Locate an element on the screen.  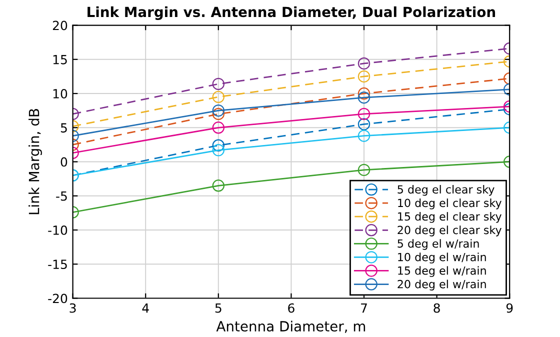
legend-label: 5 deg el clear sky is located at coordinates (446, 190).